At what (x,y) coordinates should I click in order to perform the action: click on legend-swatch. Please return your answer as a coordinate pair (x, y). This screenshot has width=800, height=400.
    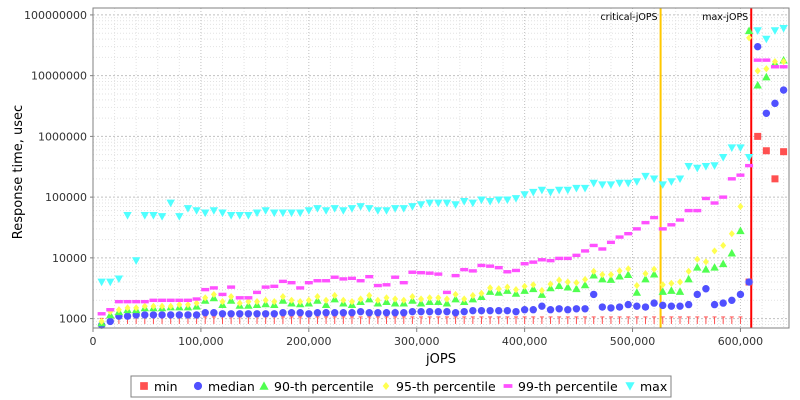
    Looking at the image, I should click on (144, 386).